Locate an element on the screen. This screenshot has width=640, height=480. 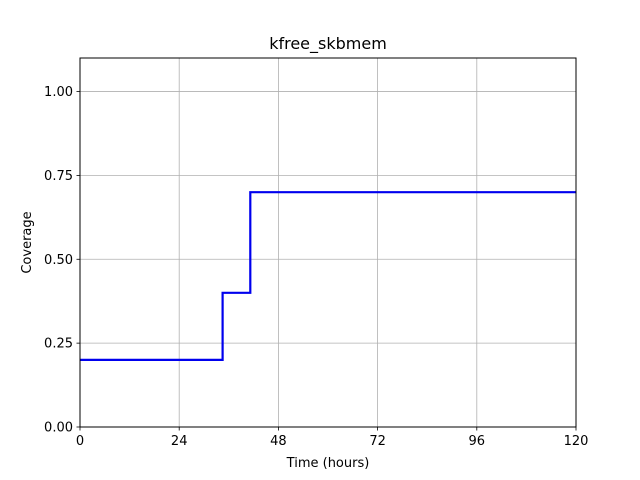
y-tick-label: 1.00 is located at coordinates (58, 92).